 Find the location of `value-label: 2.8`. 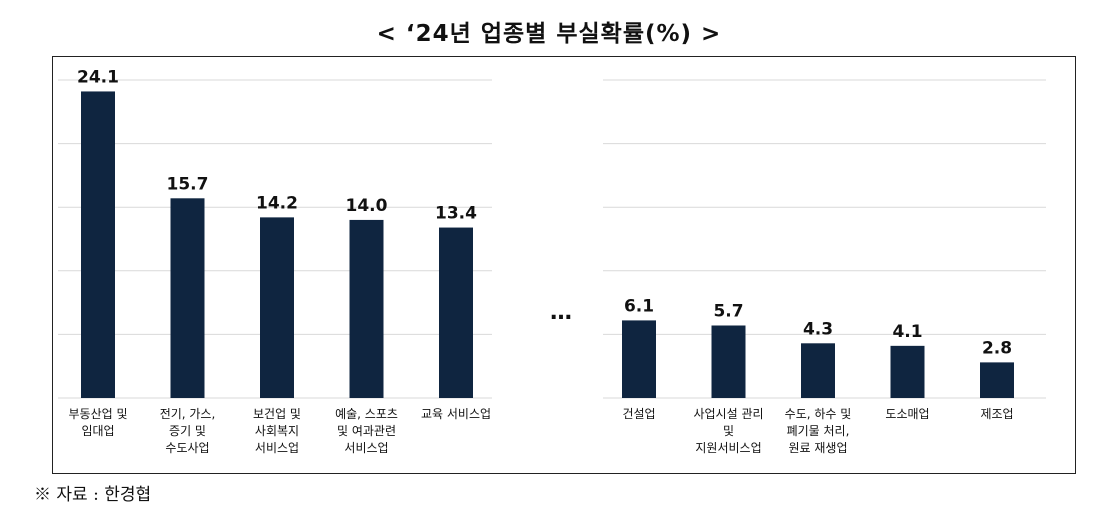

value-label: 2.8 is located at coordinates (997, 348).